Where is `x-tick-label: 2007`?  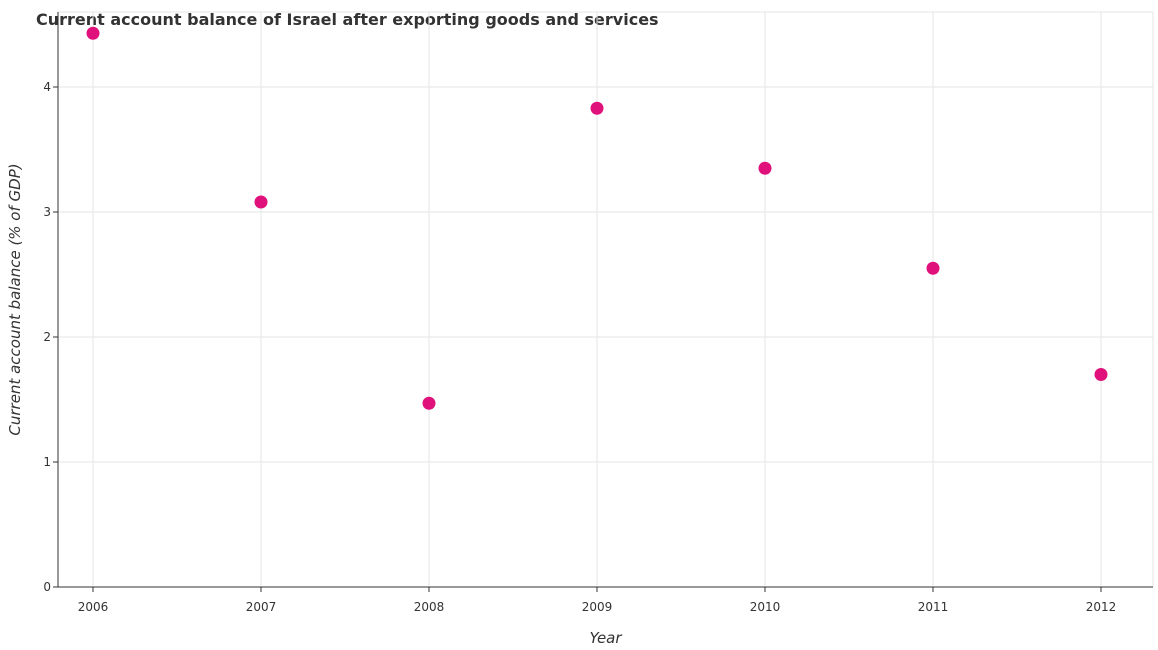
x-tick-label: 2007 is located at coordinates (261, 607).